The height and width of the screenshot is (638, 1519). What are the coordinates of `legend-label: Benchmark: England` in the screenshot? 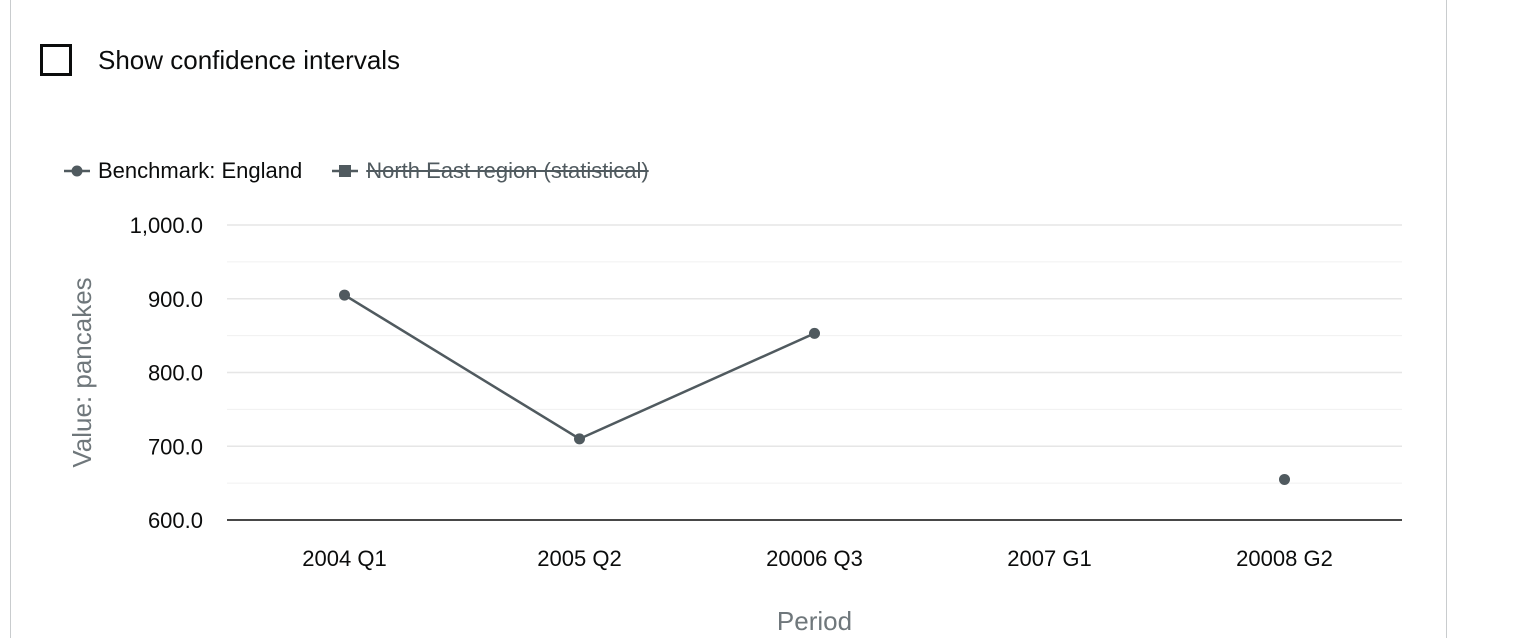 It's located at (200, 170).